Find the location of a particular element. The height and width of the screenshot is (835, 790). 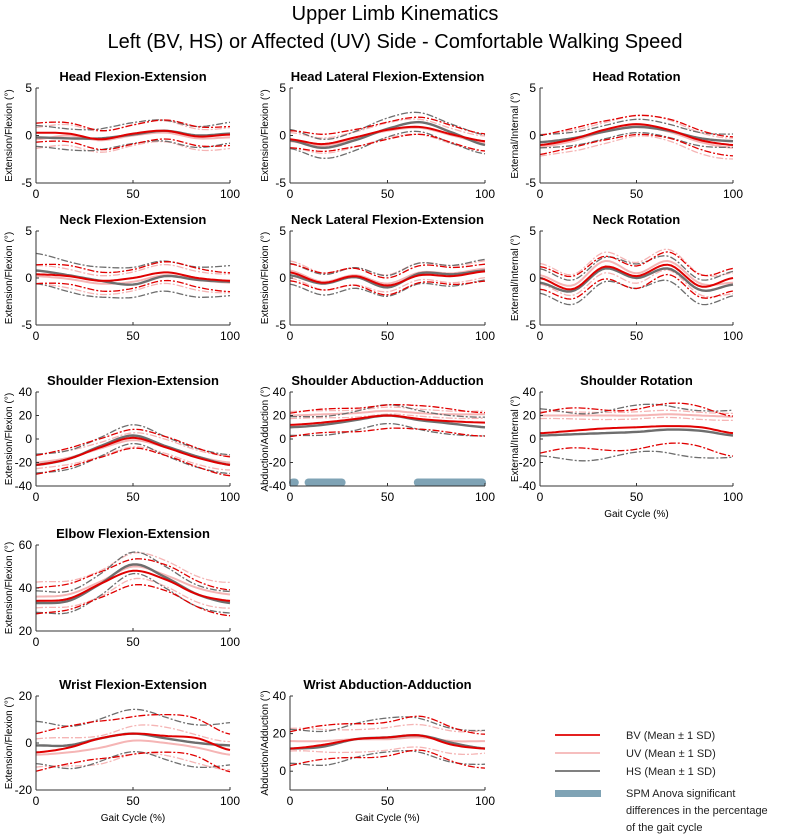

panel-title: Neck Rotation is located at coordinates (636, 219).